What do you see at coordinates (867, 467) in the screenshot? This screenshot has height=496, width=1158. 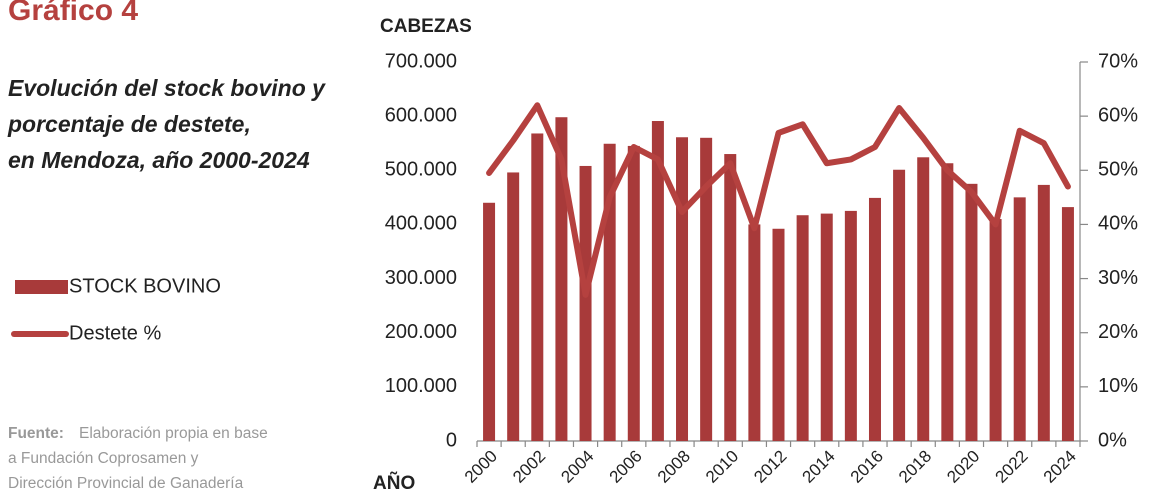 I see `x-tick-label: 2016` at bounding box center [867, 467].